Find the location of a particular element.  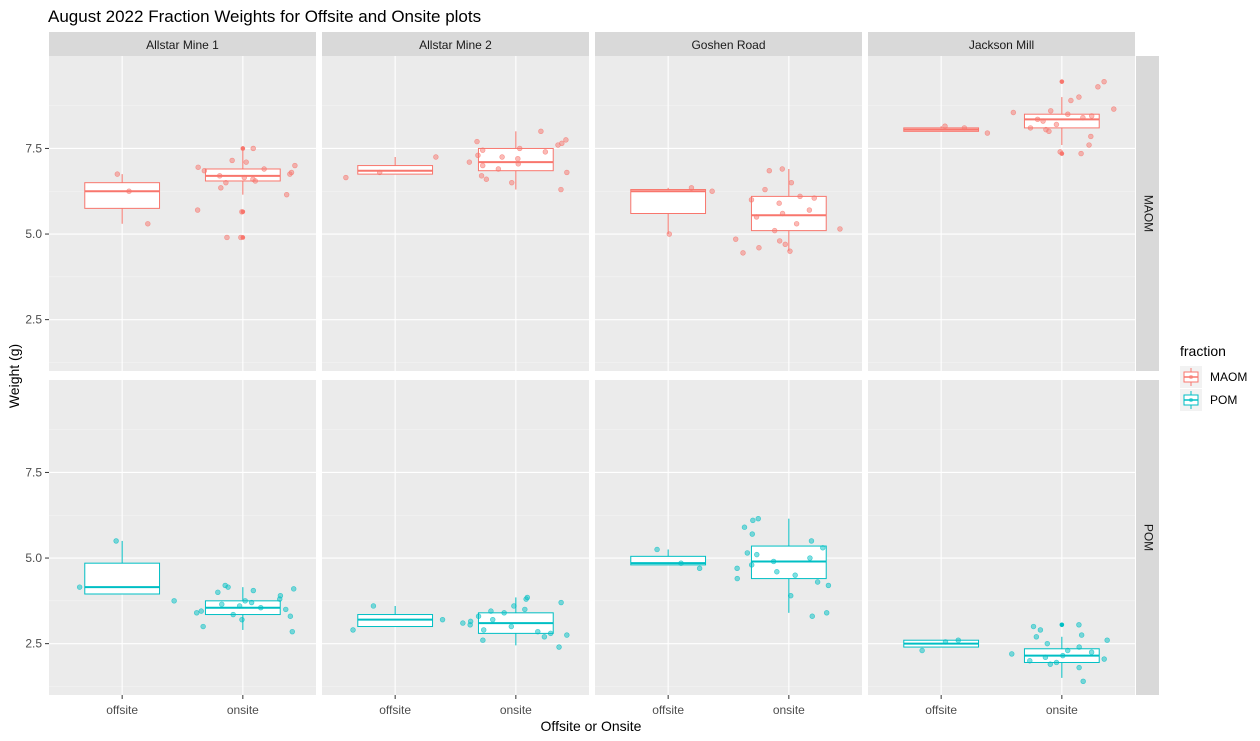

panel-background is located at coordinates (182, 537).